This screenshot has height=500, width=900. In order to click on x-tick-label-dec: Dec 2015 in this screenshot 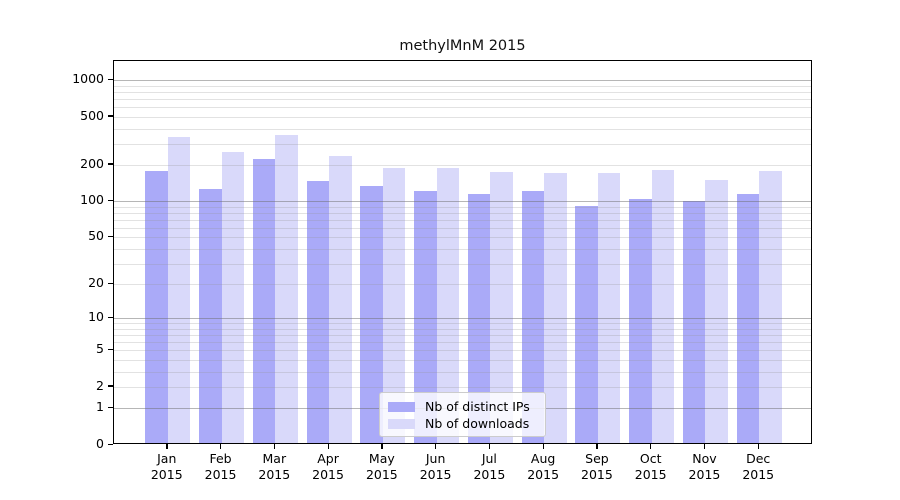, I will do `click(758, 466)`.